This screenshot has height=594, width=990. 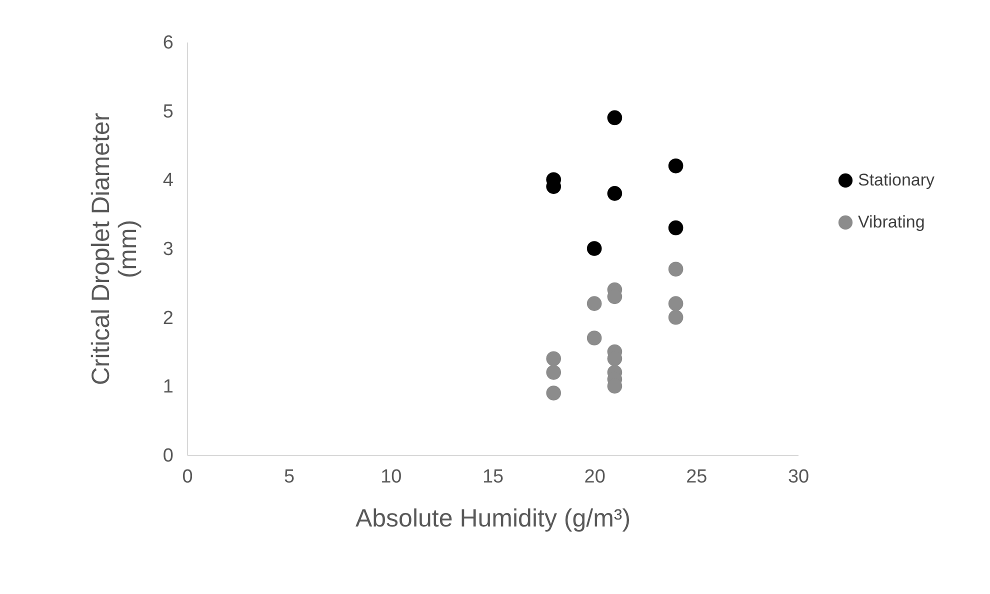 What do you see at coordinates (114, 249) in the screenshot?
I see `y-axis-title: Critical Droplet Diameter (mm)` at bounding box center [114, 249].